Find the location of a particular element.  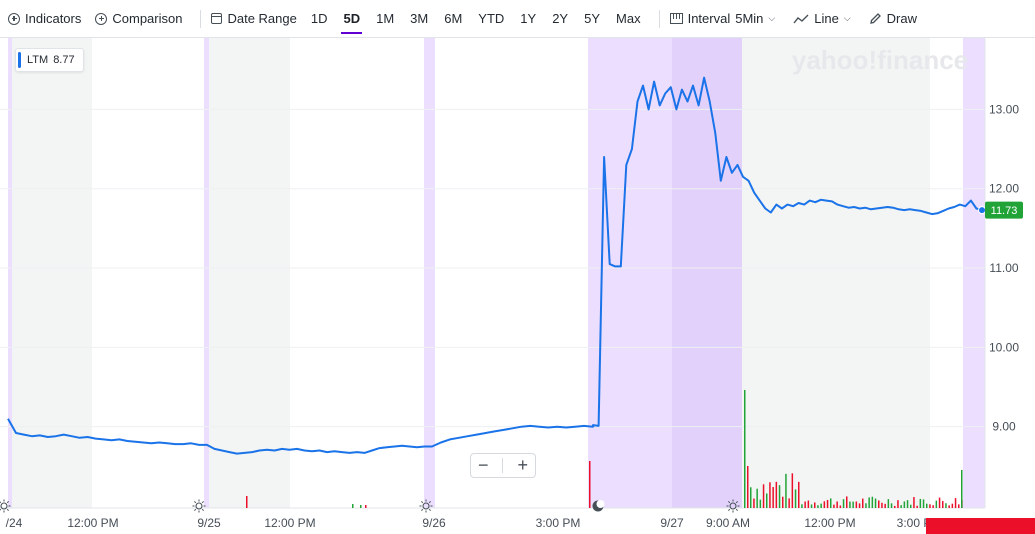

ltm-value: 8.77 is located at coordinates (64, 60).